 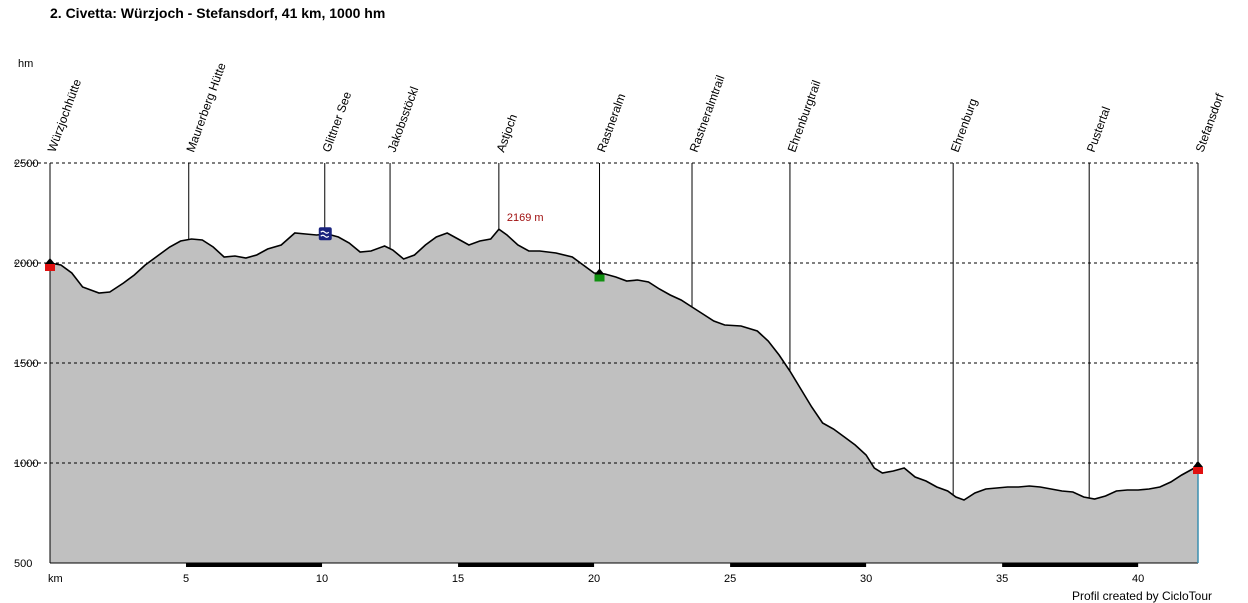 I want to click on peak-elevation-label: 2169 m, so click(x=525, y=218).